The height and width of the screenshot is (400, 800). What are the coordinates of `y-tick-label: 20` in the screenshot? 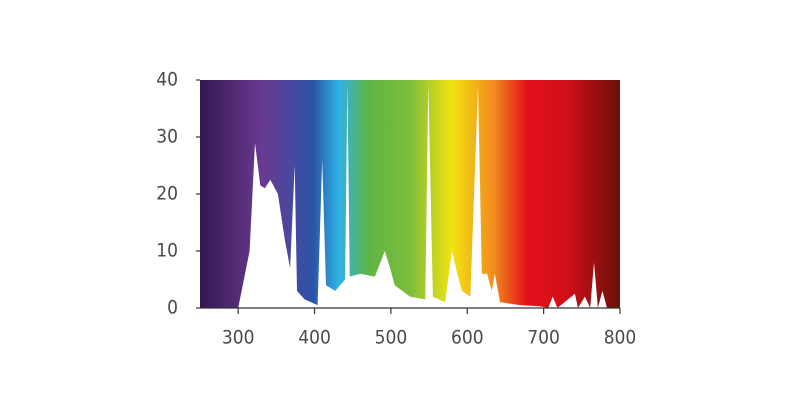 It's located at (167, 194).